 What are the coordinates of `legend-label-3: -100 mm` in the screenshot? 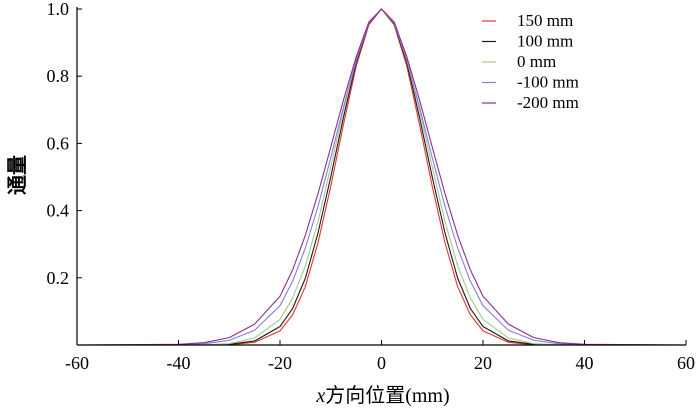 It's located at (548, 82).